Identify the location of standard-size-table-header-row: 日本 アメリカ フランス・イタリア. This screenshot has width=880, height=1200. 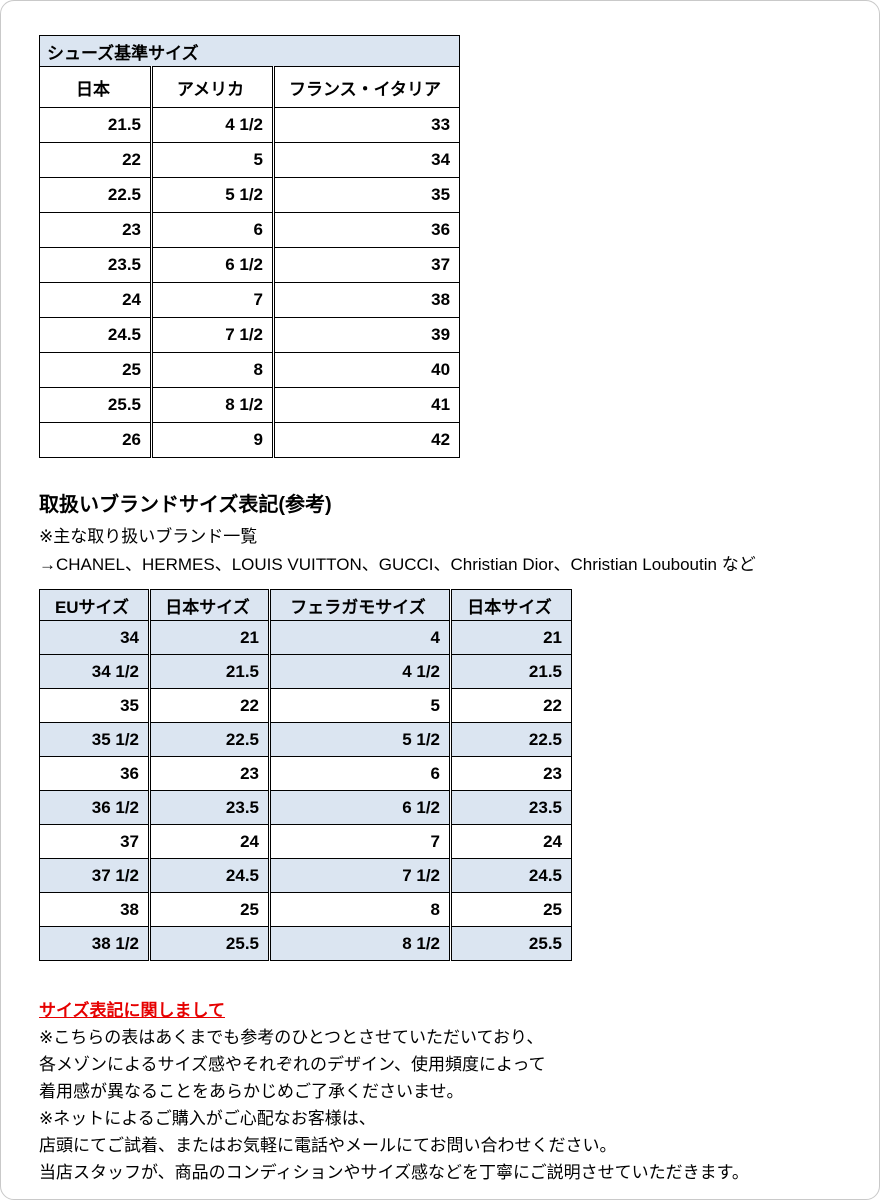
(250, 87).